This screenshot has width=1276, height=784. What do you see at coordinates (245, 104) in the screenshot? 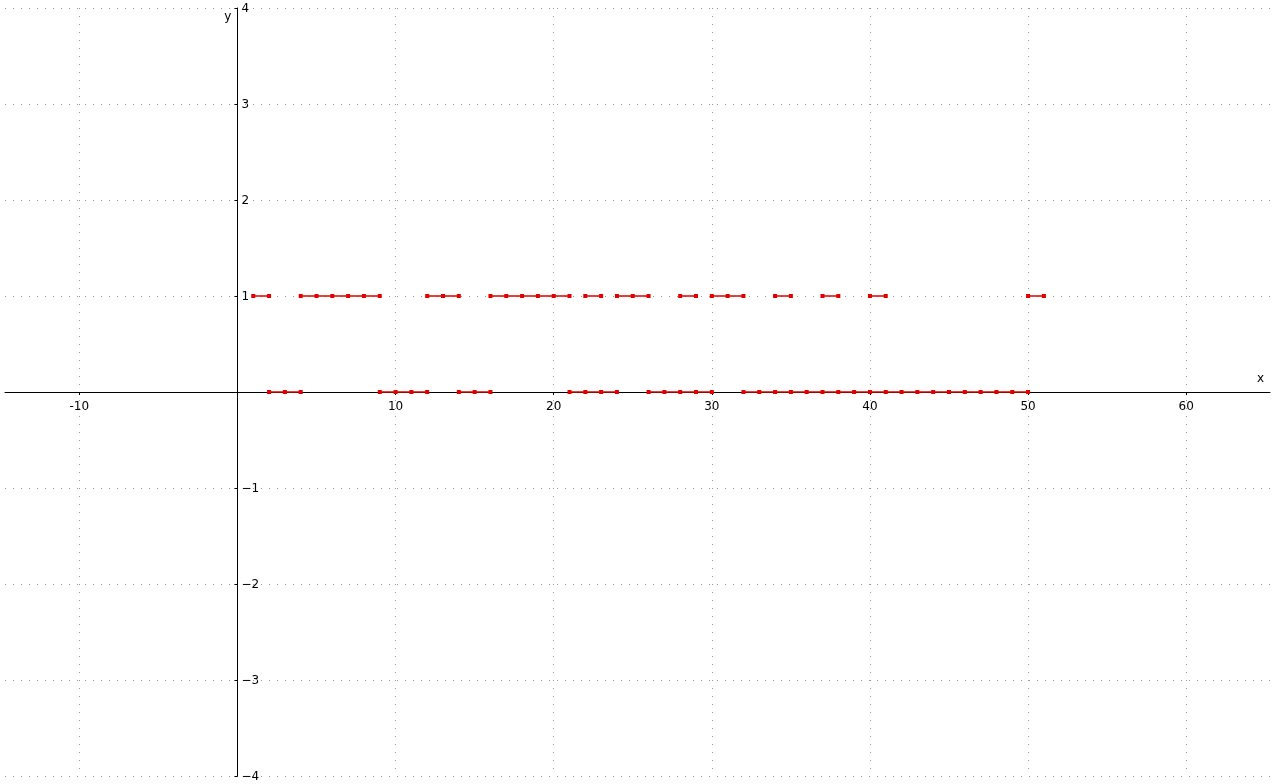
I see `y-tick-label: 3` at bounding box center [245, 104].